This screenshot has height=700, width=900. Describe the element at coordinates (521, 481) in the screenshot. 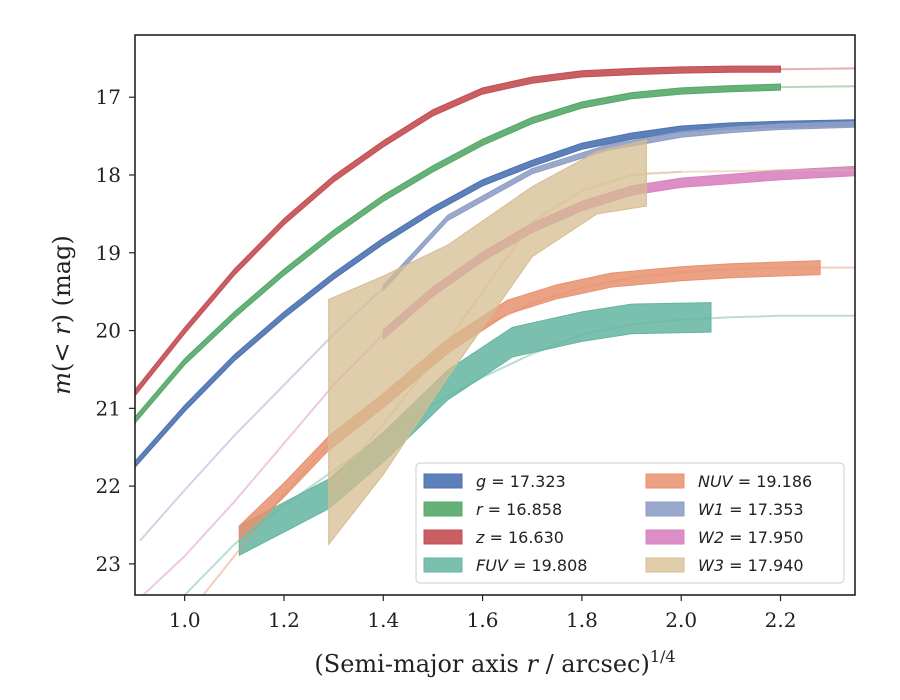

I see `legend-label: g = 17.323` at that location.